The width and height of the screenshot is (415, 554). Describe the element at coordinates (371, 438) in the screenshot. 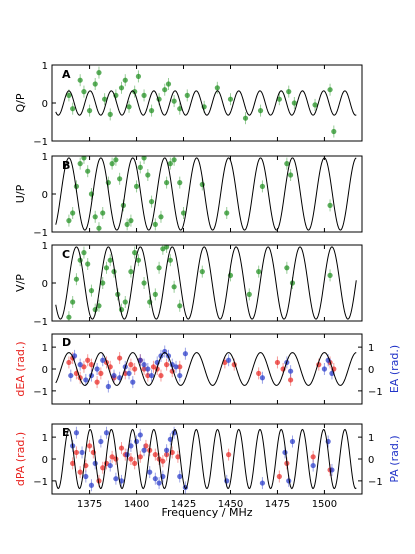

I see `y-tick-label-right: 1` at that location.